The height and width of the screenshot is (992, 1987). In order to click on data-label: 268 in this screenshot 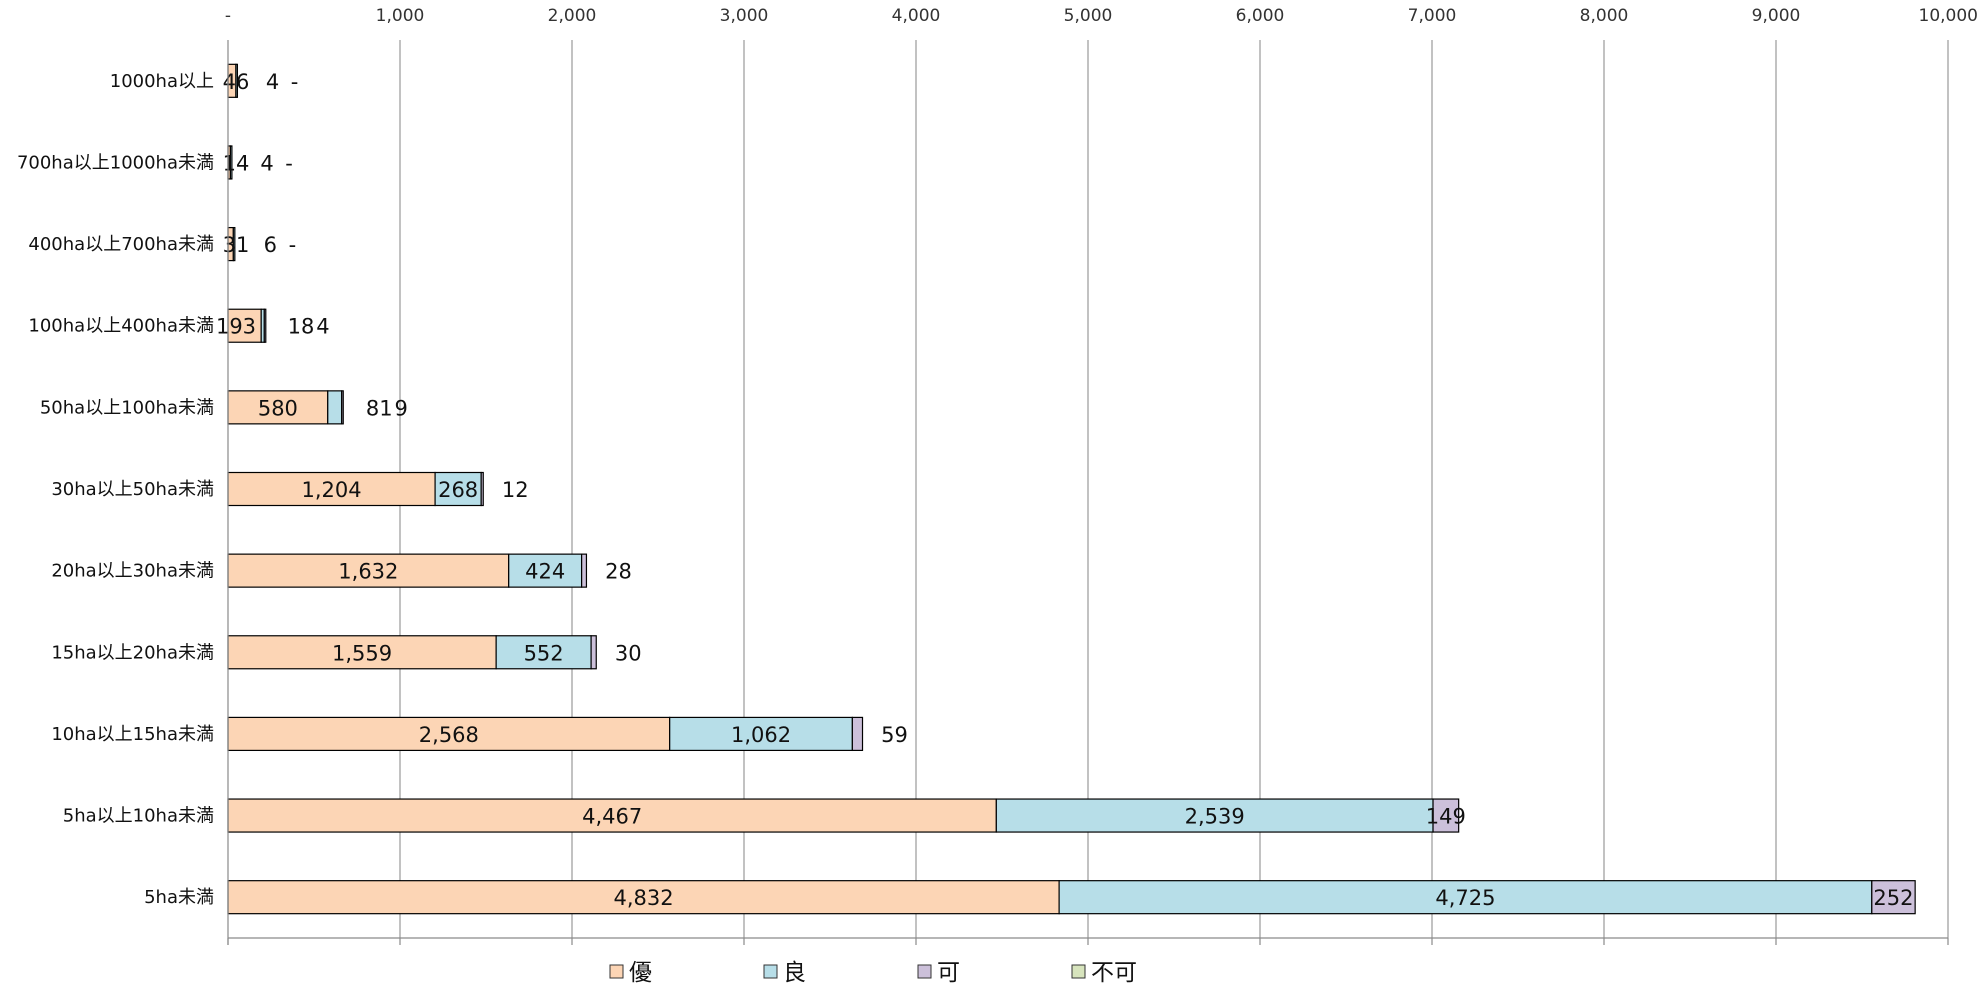, I will do `click(458, 490)`.